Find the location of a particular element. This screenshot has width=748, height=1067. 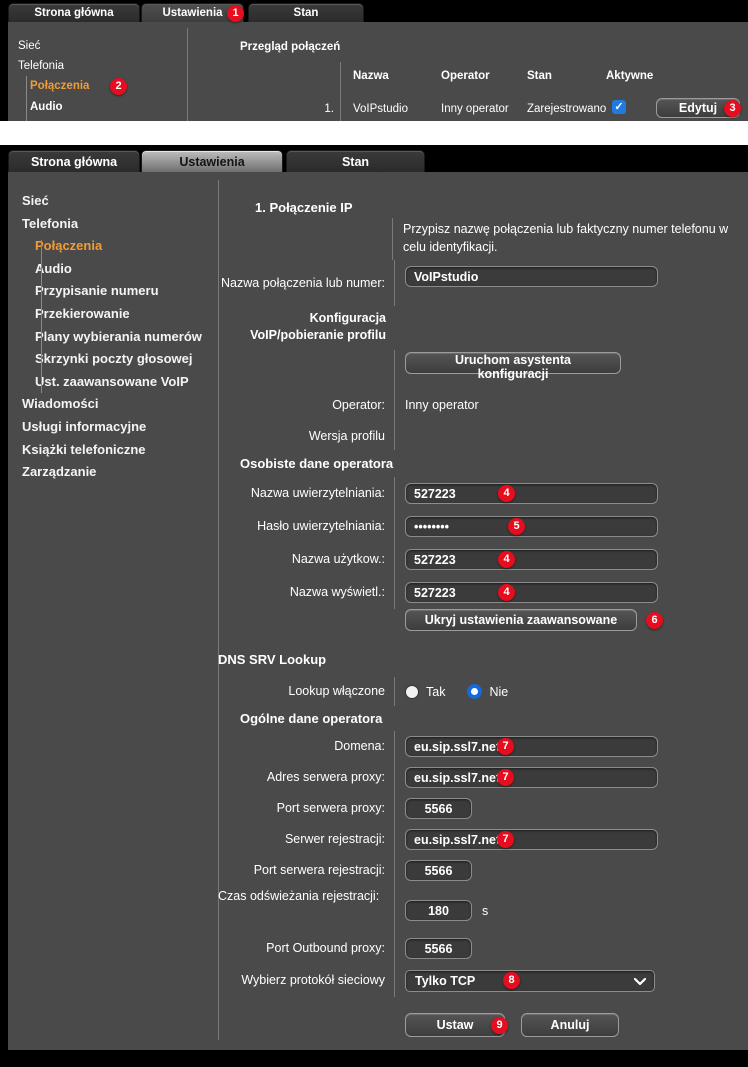

domain-label: Domena: is located at coordinates (306, 746).